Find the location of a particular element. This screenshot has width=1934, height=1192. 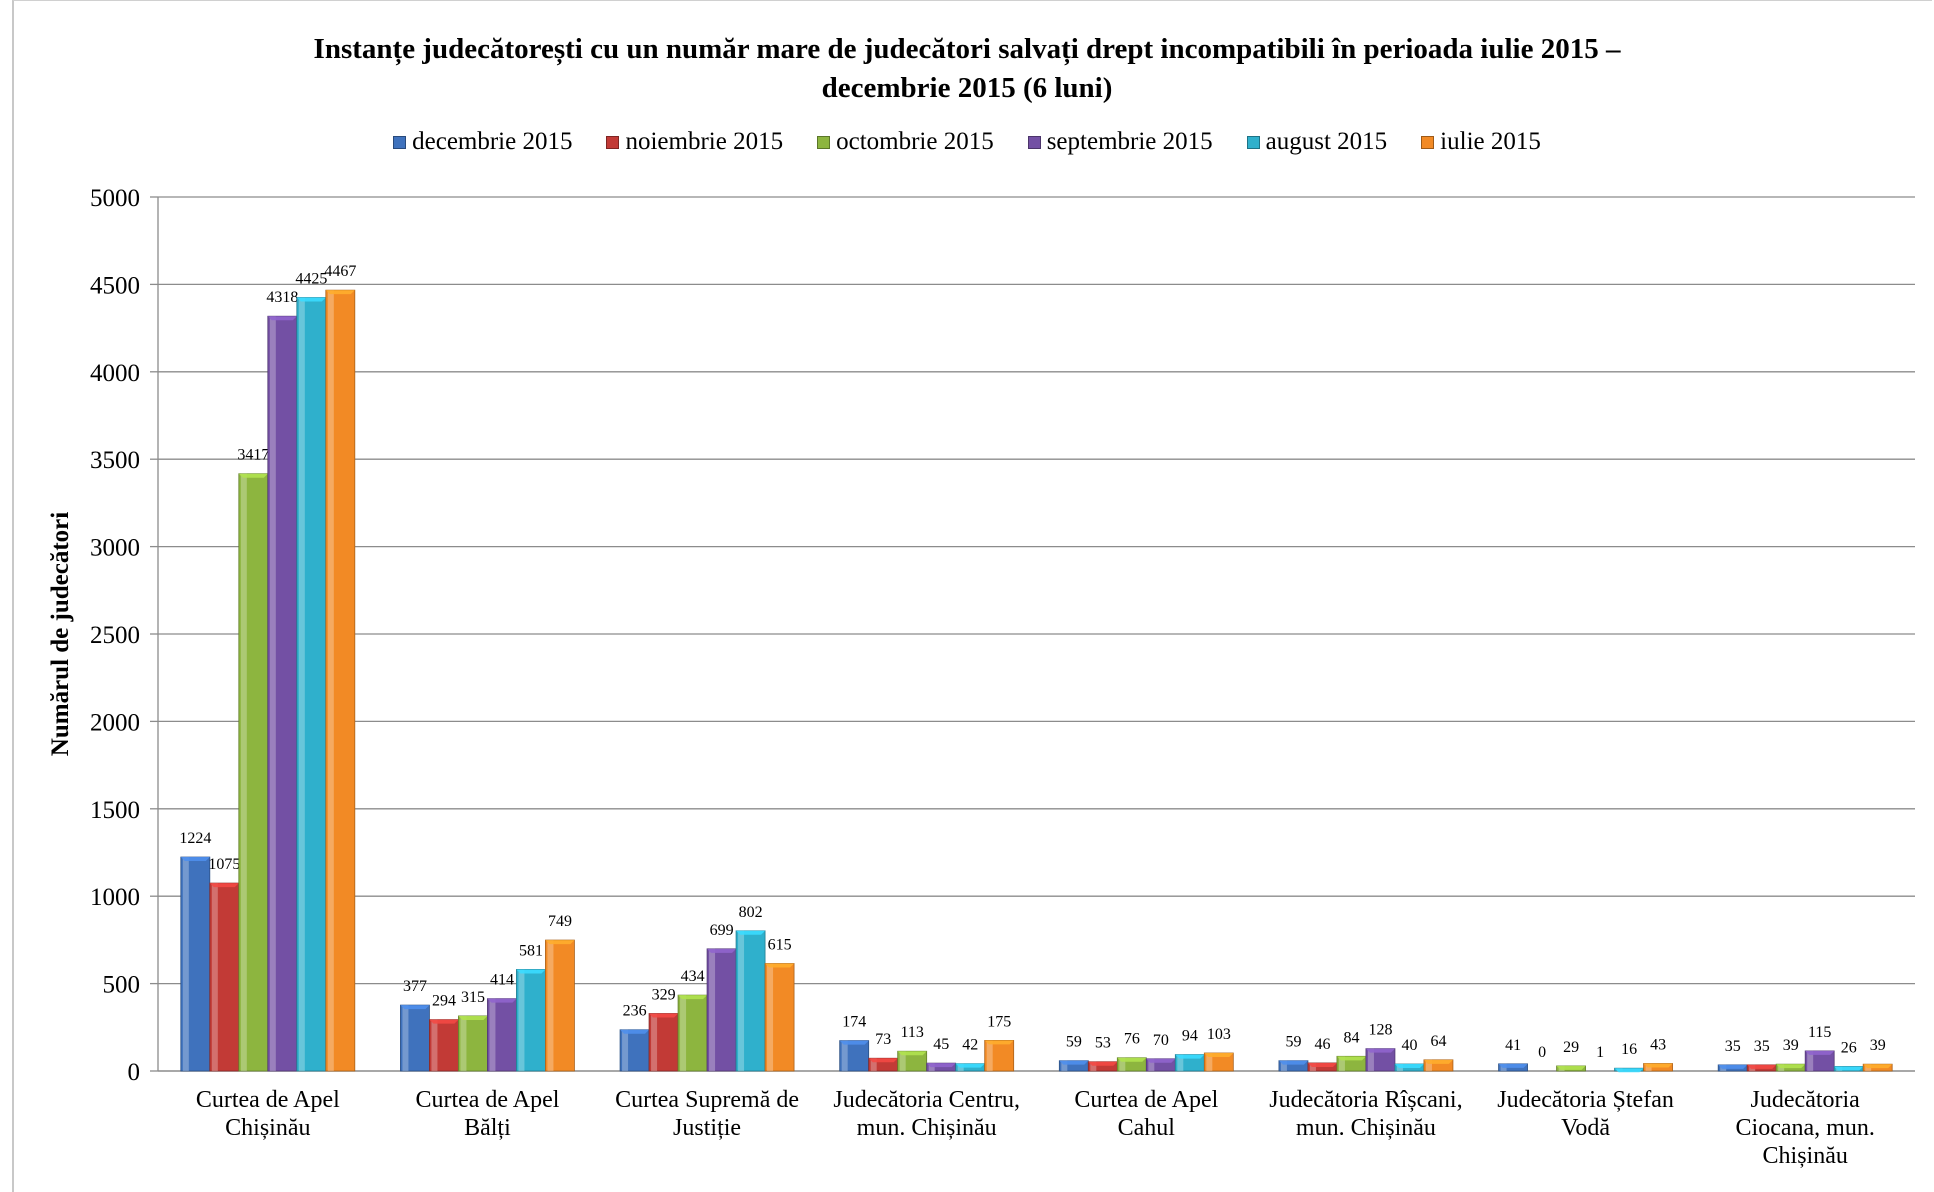

x-category-label: Chișinău is located at coordinates (1805, 1156).